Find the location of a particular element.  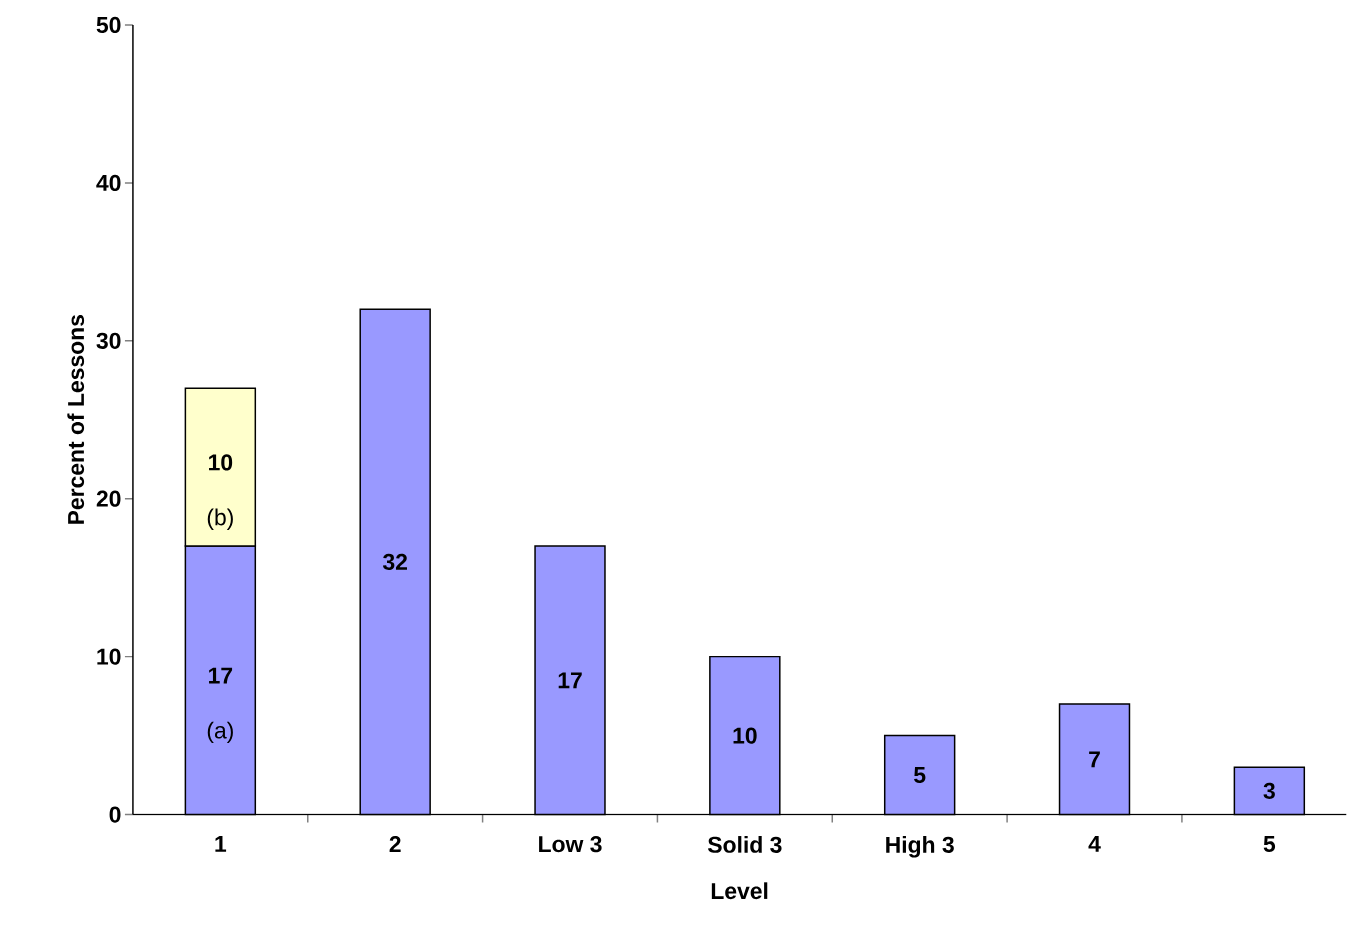

y-tick-label: 50 is located at coordinates (108, 24).